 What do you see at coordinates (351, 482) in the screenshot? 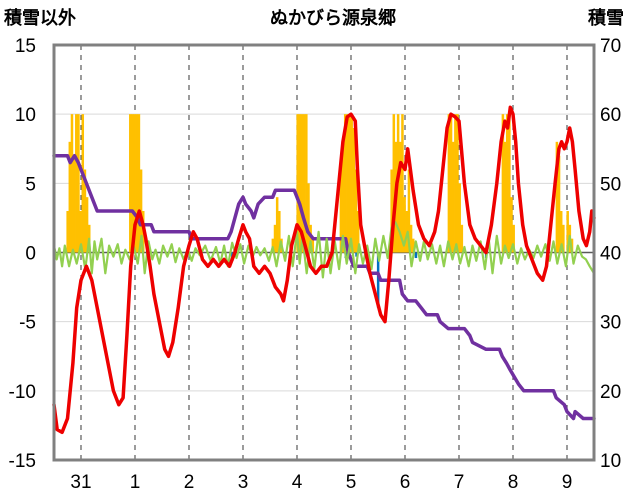
I see `x-tick-label: 5` at bounding box center [351, 482].